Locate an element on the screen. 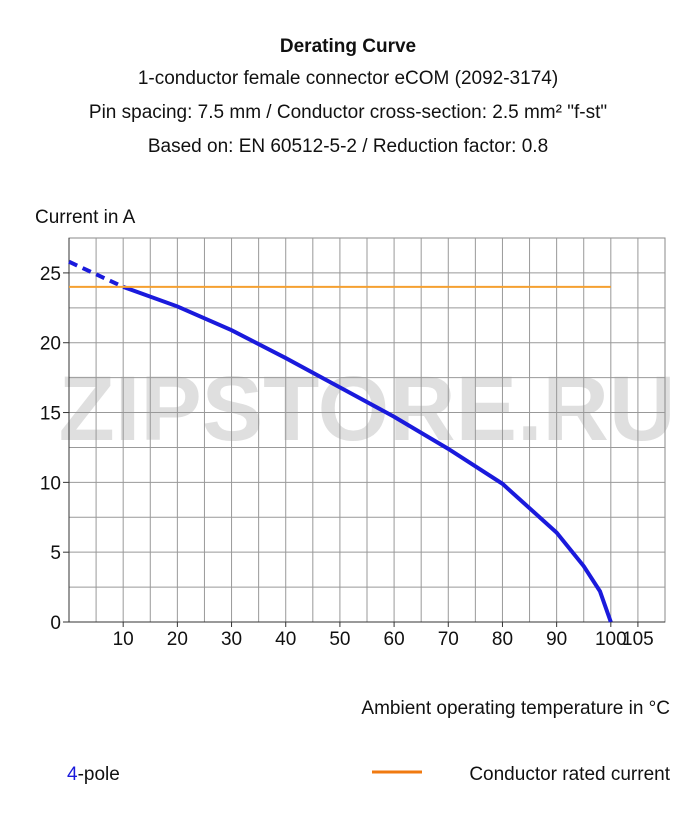 This screenshot has width=697, height=822. y-tick-label: 5 is located at coordinates (55, 553).